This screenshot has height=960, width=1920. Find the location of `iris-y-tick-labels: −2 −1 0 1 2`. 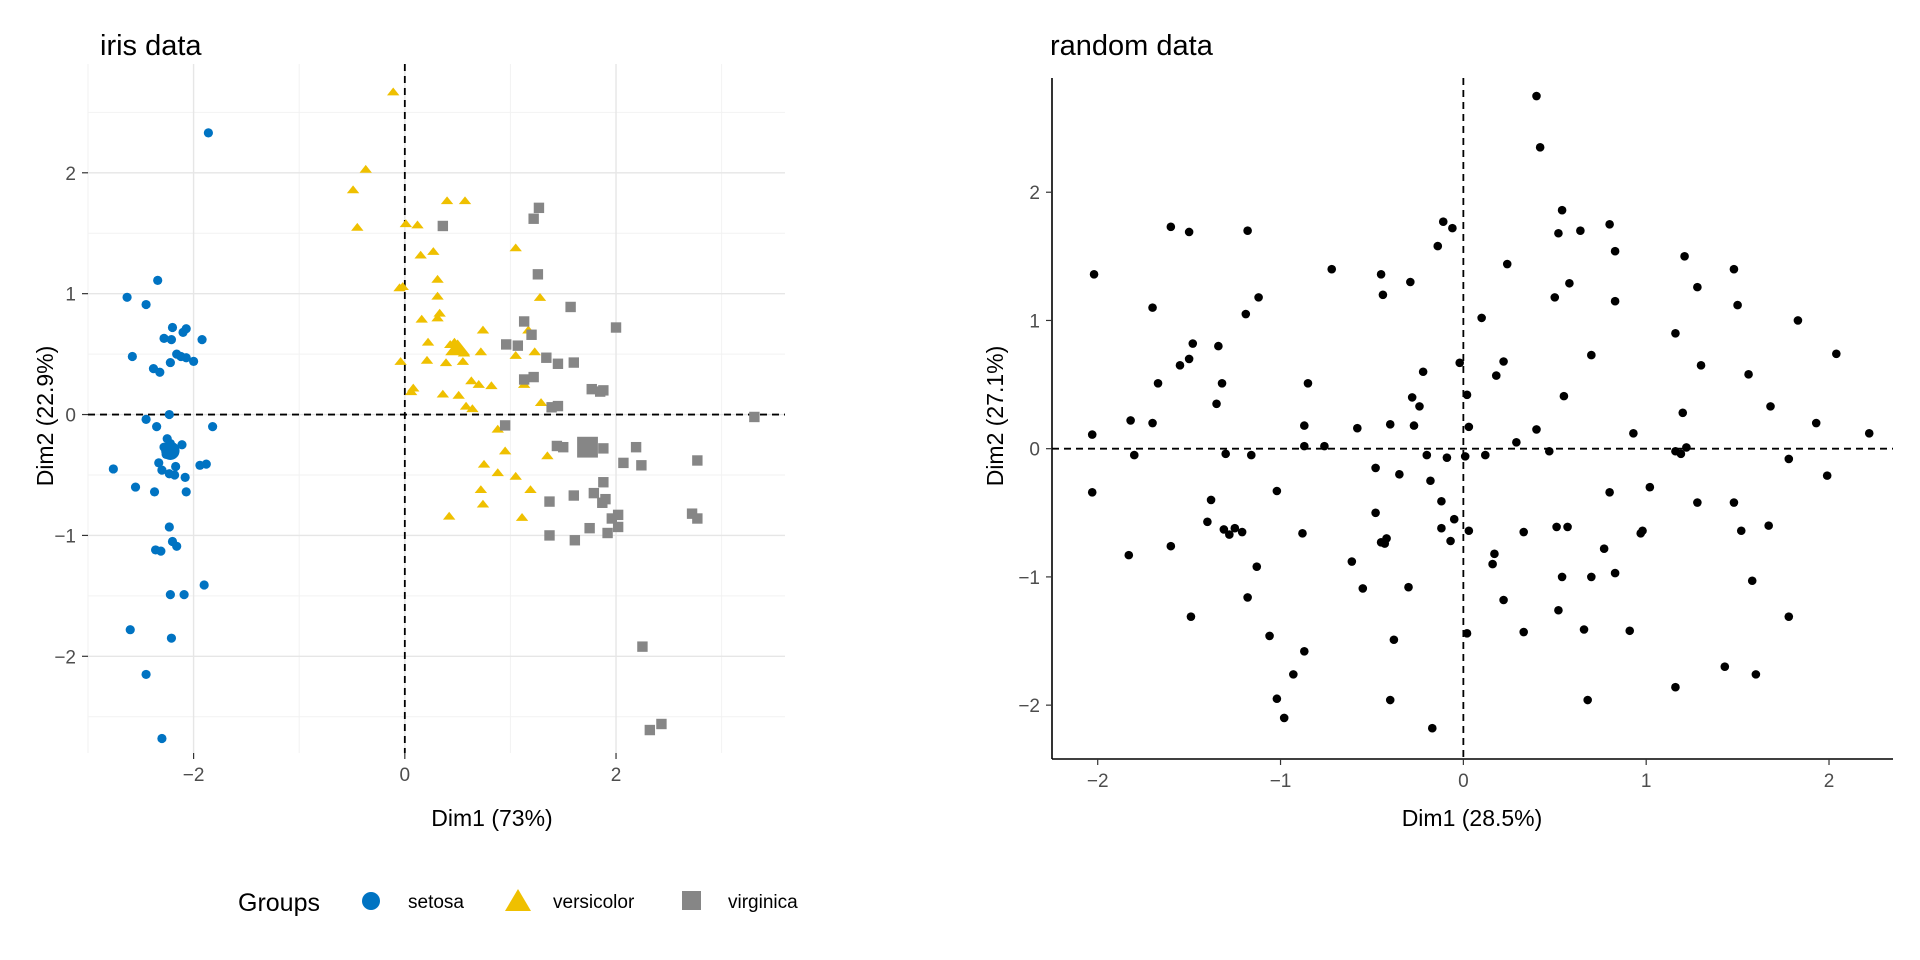

iris-y-tick-labels: −2 −1 0 1 2 is located at coordinates (71, 416).